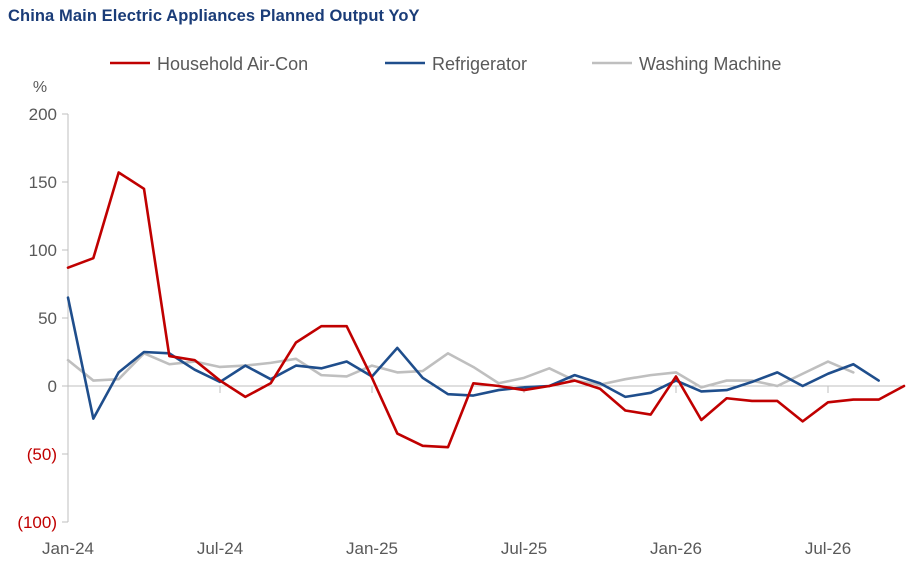  Describe the element at coordinates (828, 548) in the screenshot. I see `x-tick-label: Jul-26` at that location.